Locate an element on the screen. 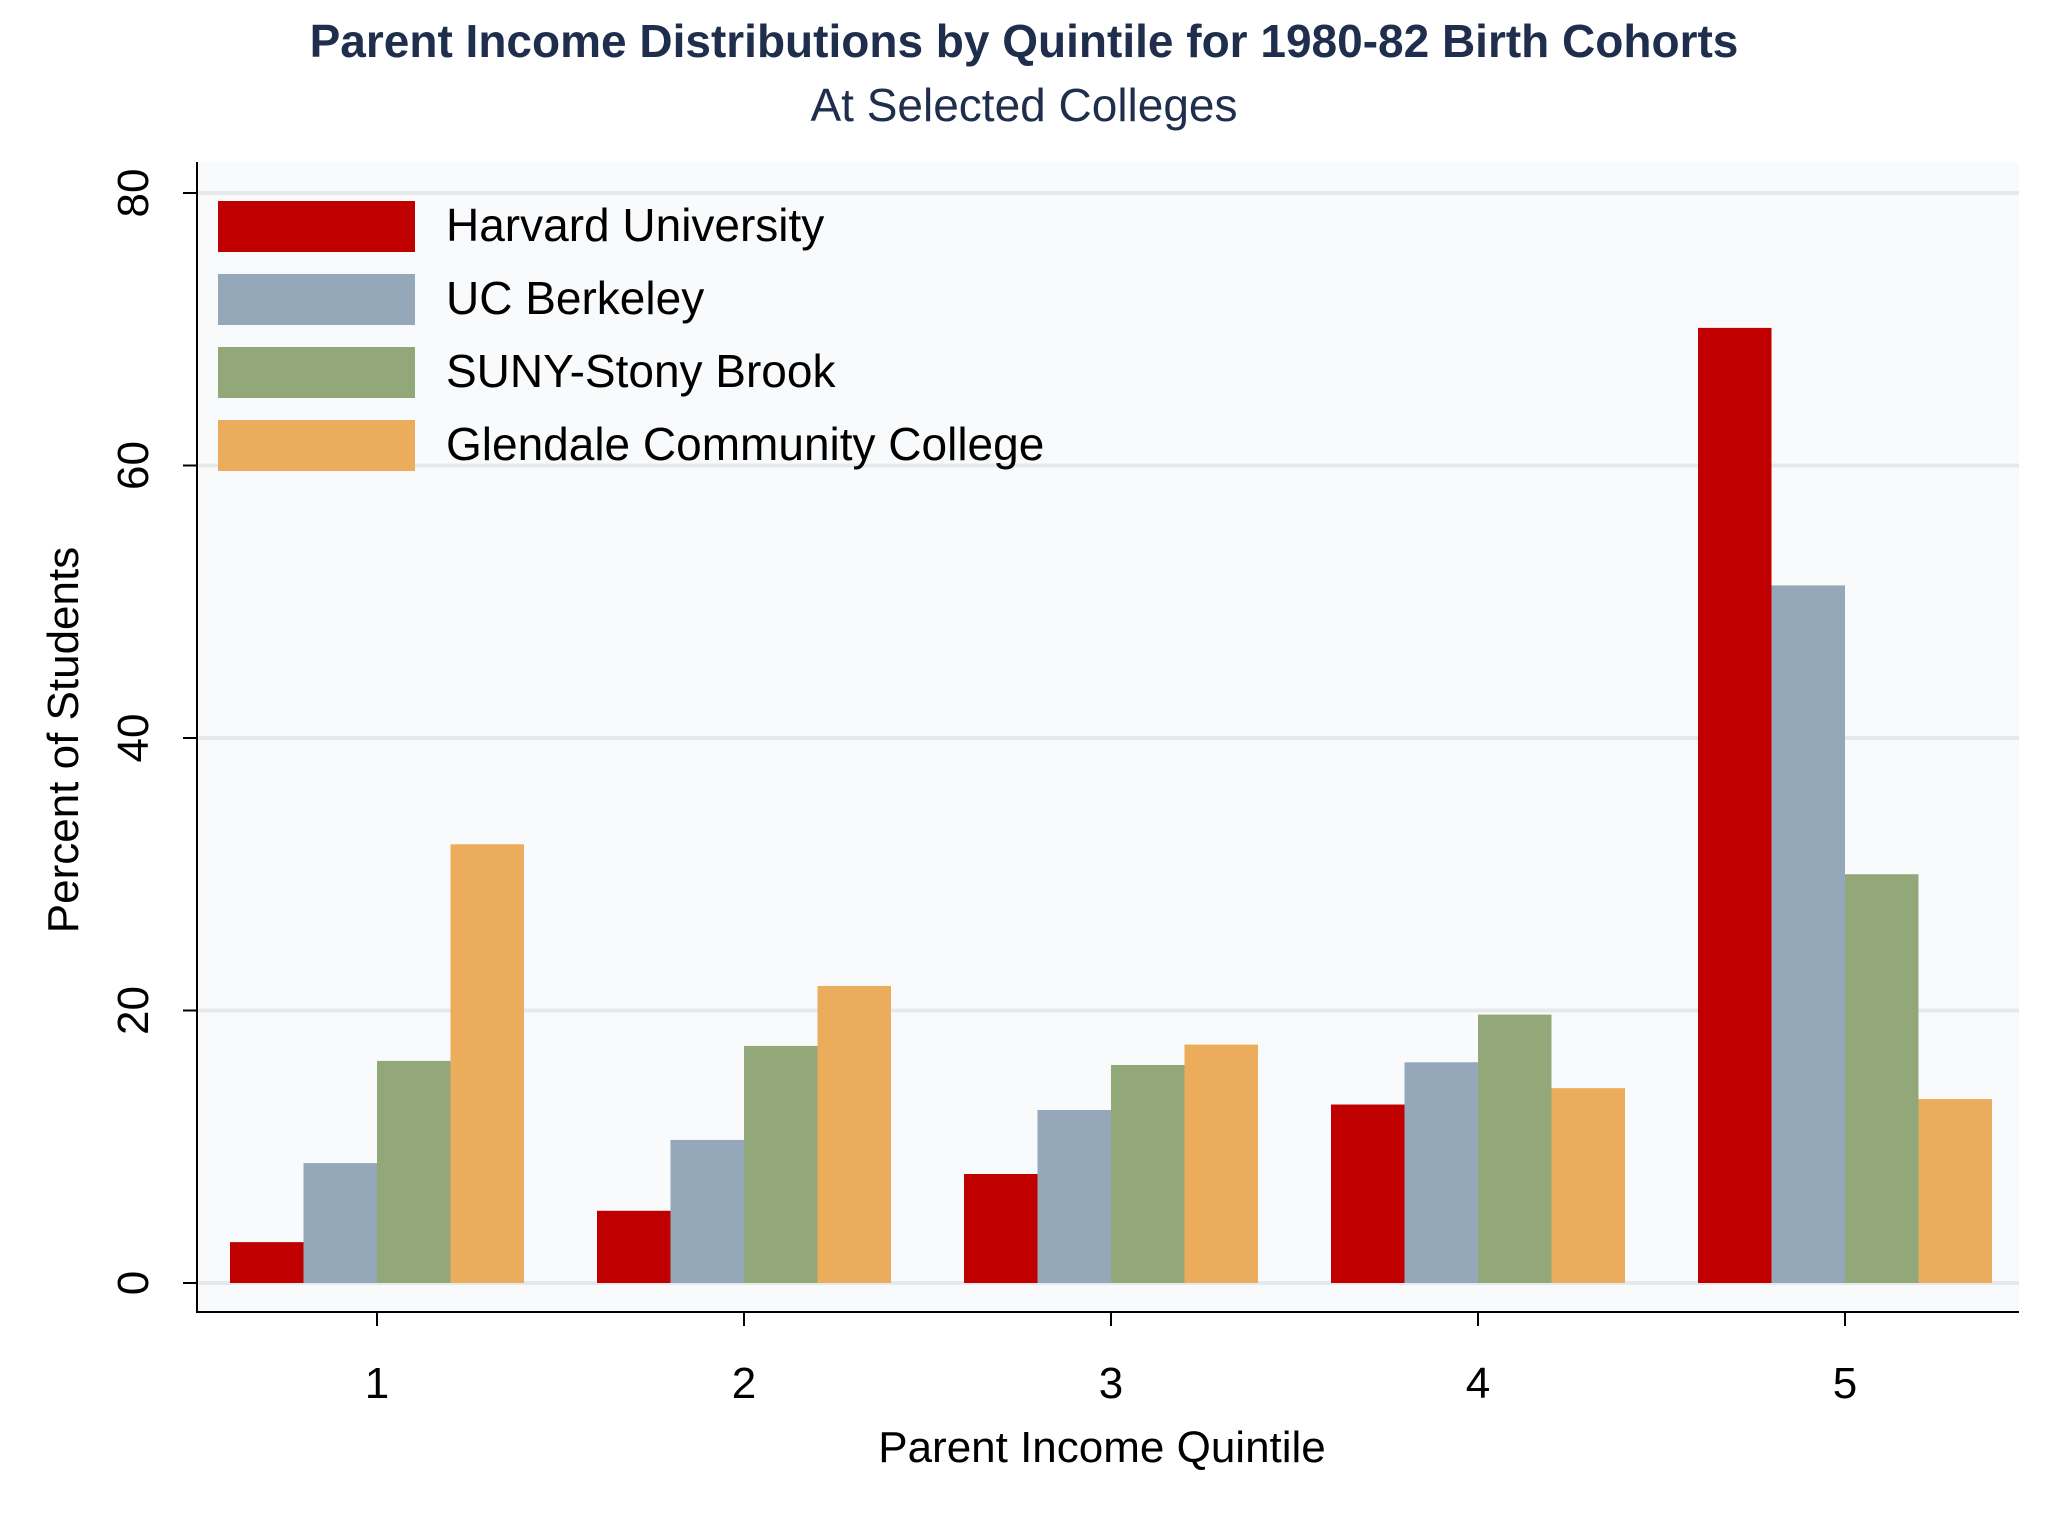  y-tick-label: 0 is located at coordinates (133, 1283).